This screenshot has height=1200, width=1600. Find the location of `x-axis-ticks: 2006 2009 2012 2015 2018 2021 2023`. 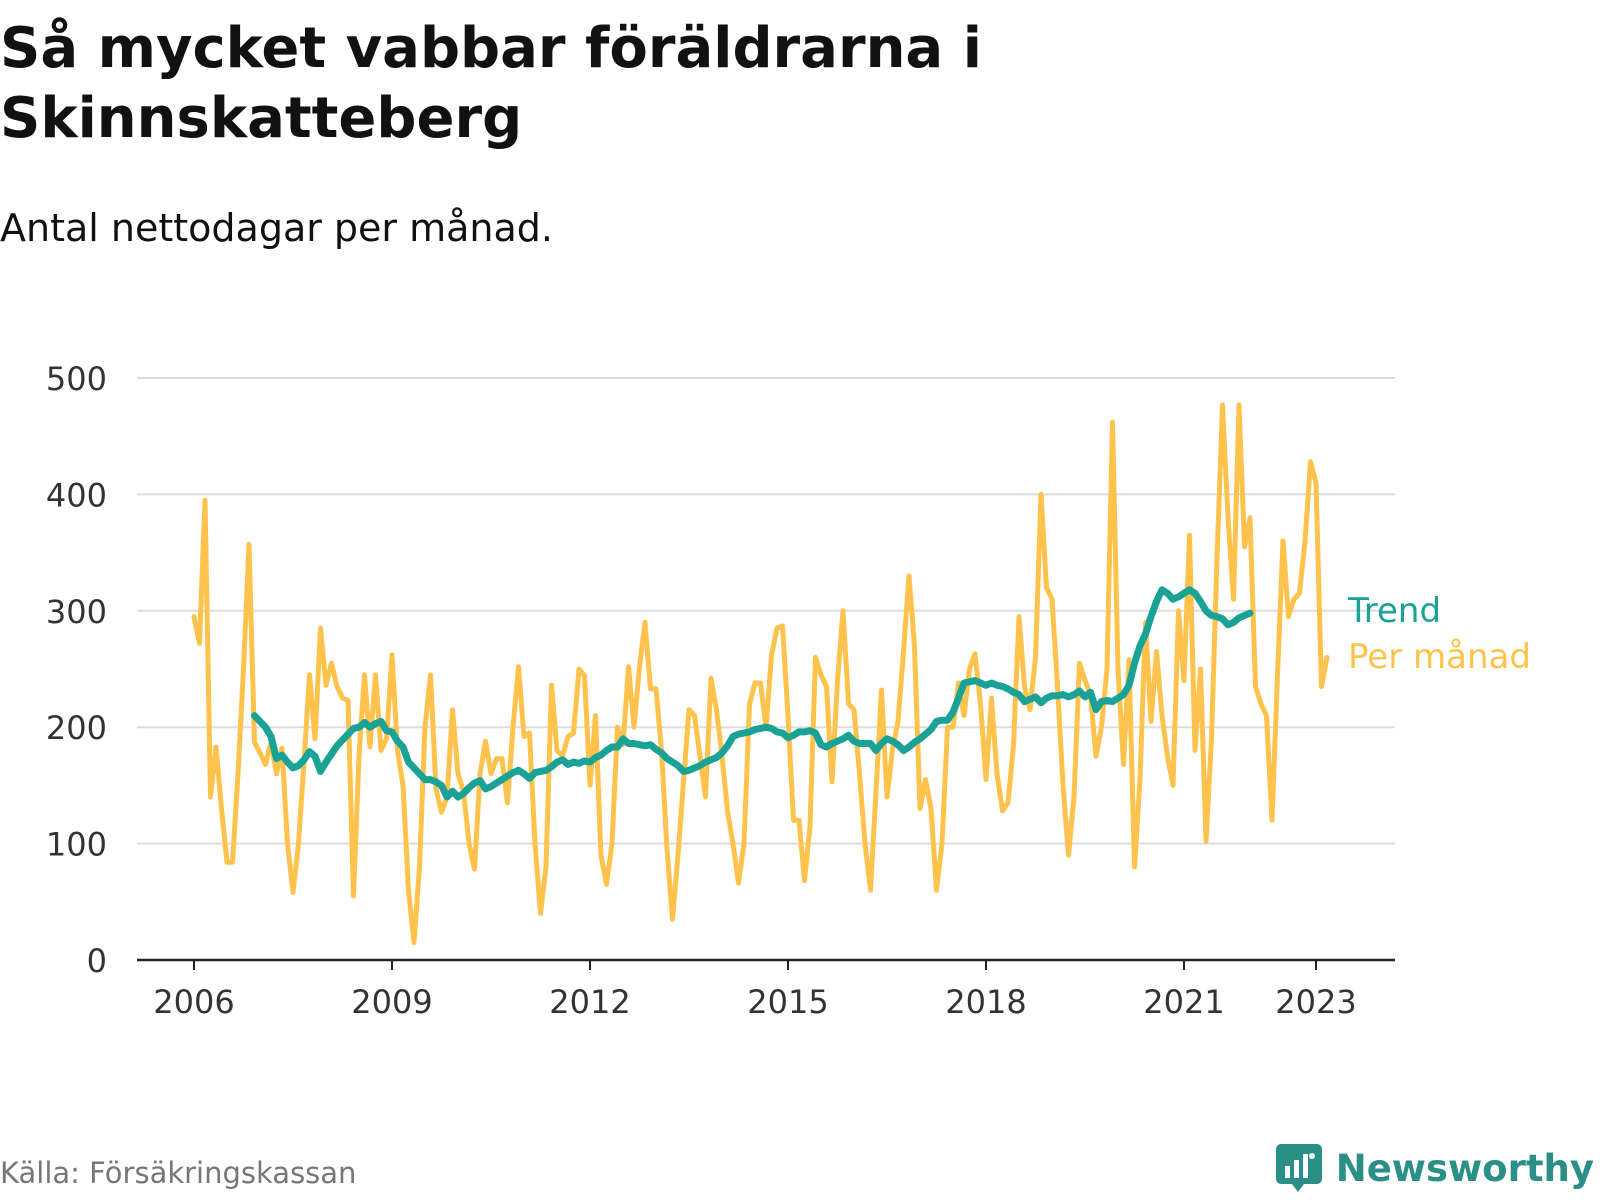

x-axis-ticks: 2006 2009 2012 2015 2018 2021 2023 is located at coordinates (755, 990).